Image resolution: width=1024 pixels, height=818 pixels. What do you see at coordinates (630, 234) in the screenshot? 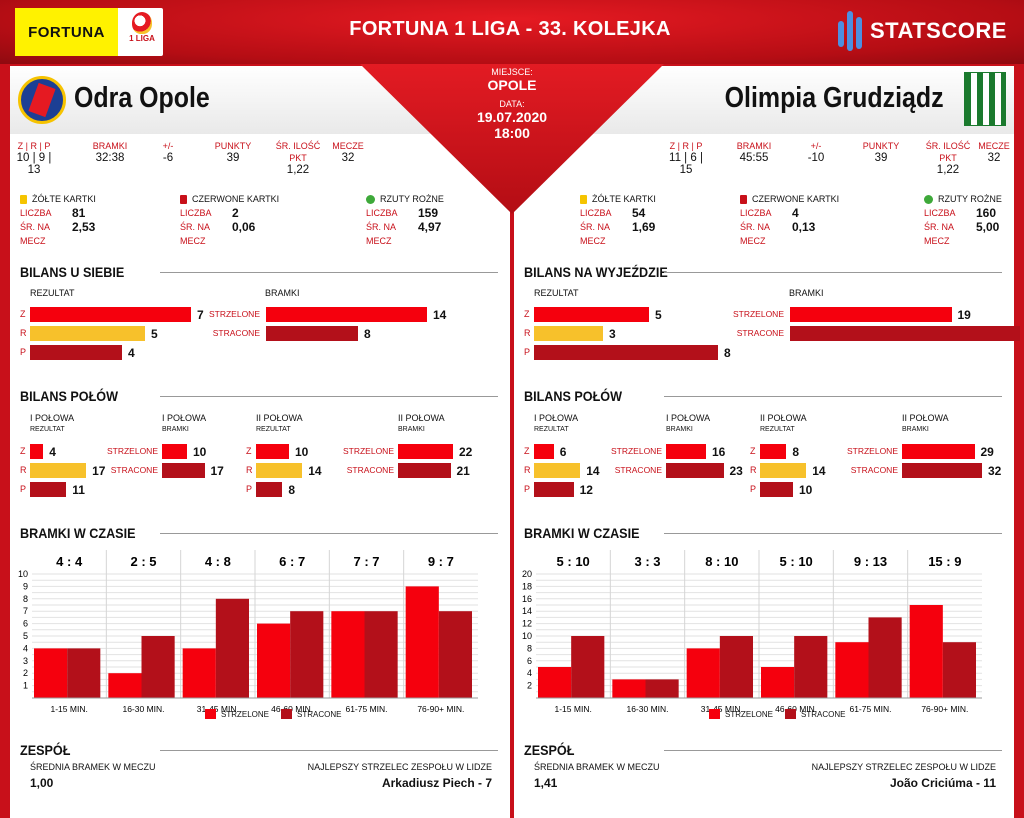
I see `card-avg-row: ŚR. NA MECZ 1,69` at bounding box center [630, 234].